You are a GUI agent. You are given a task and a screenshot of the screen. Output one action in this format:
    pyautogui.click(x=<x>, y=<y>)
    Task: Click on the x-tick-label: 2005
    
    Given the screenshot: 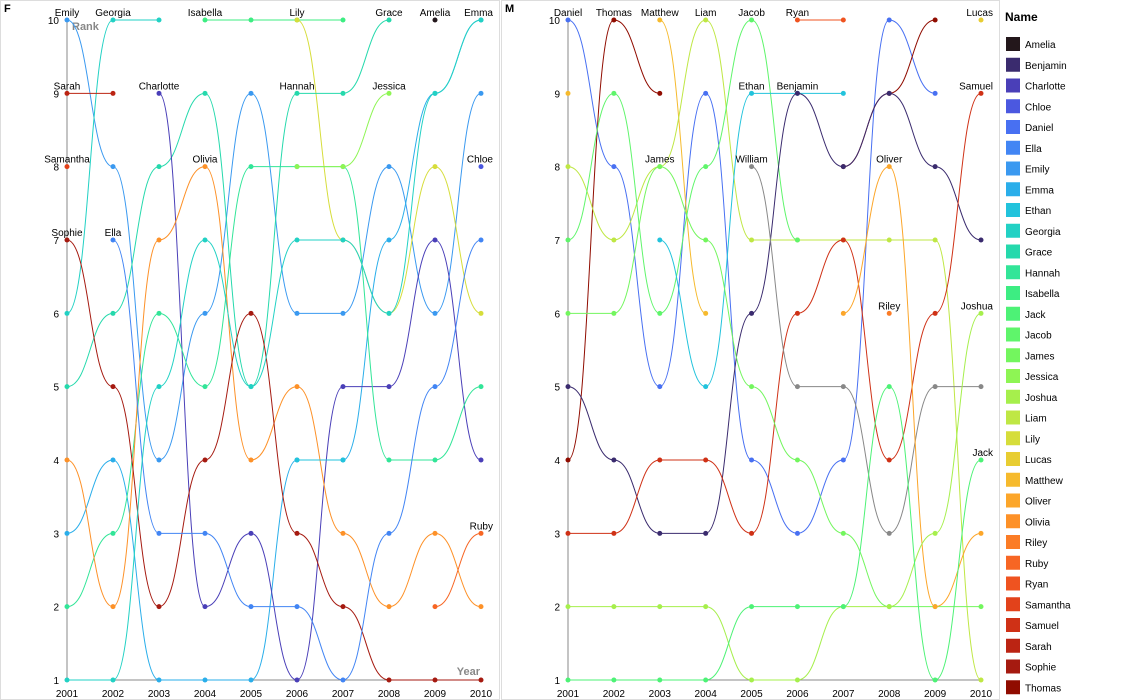 What is the action you would take?
    pyautogui.click(x=751, y=694)
    